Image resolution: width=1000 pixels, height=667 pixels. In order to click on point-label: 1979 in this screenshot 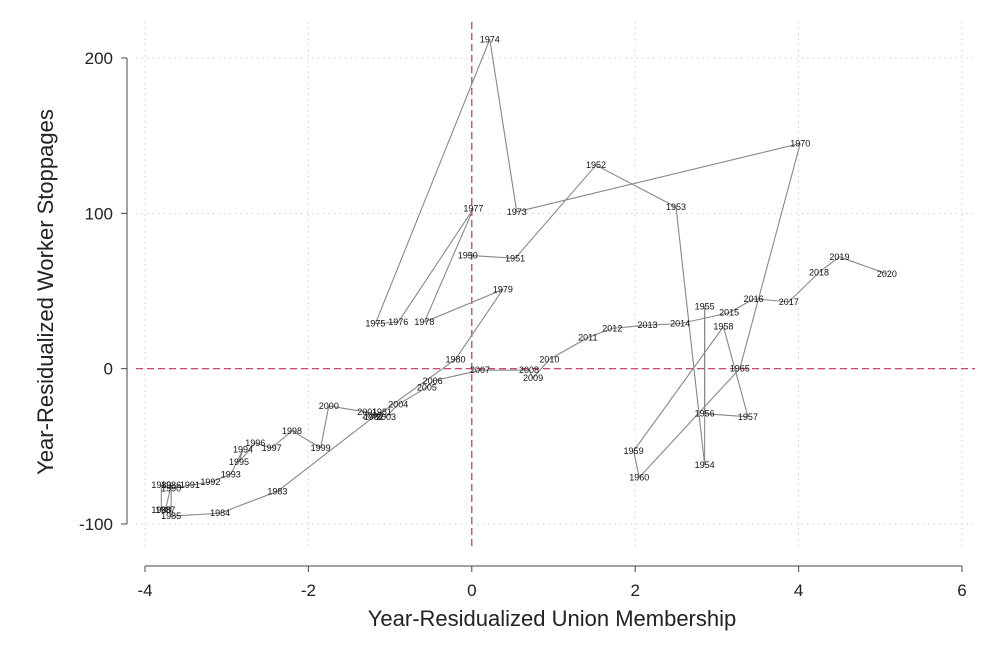, I will do `click(503, 289)`.